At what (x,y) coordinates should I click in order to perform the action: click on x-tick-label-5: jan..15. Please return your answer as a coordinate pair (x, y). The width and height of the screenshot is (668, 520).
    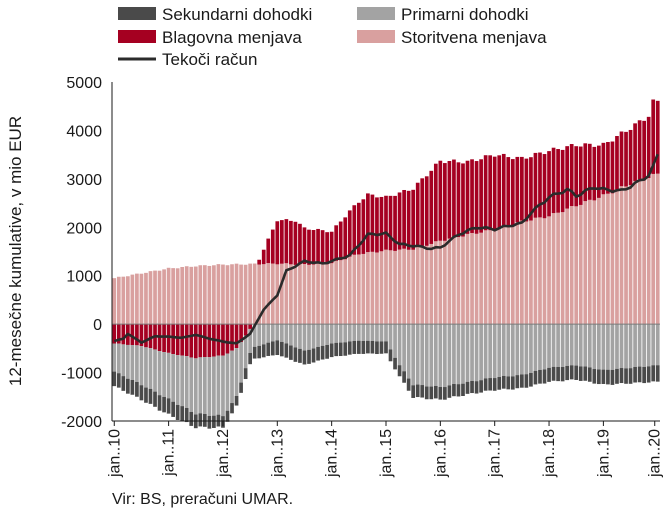
    Looking at the image, I should click on (386, 453).